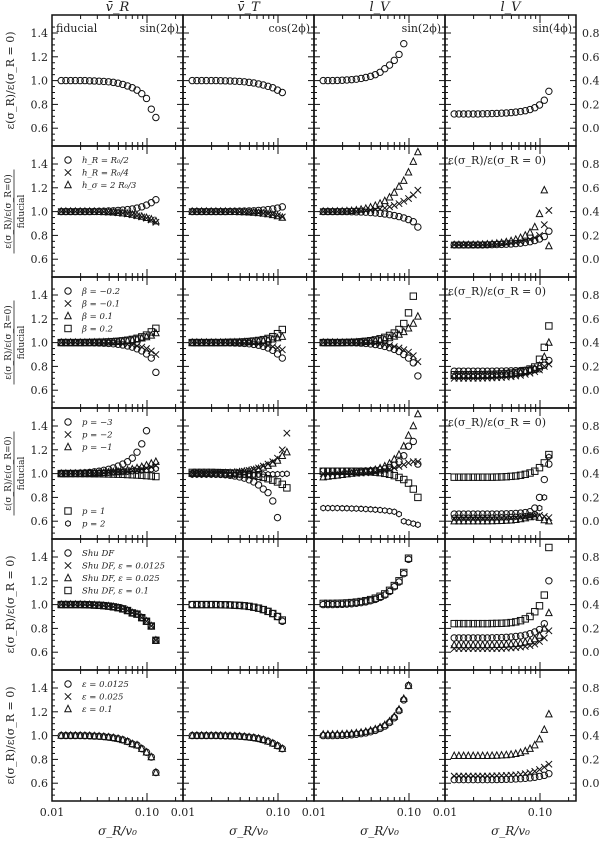  Describe the element at coordinates (380, 7) in the screenshot. I see `column-title: l_V` at that location.